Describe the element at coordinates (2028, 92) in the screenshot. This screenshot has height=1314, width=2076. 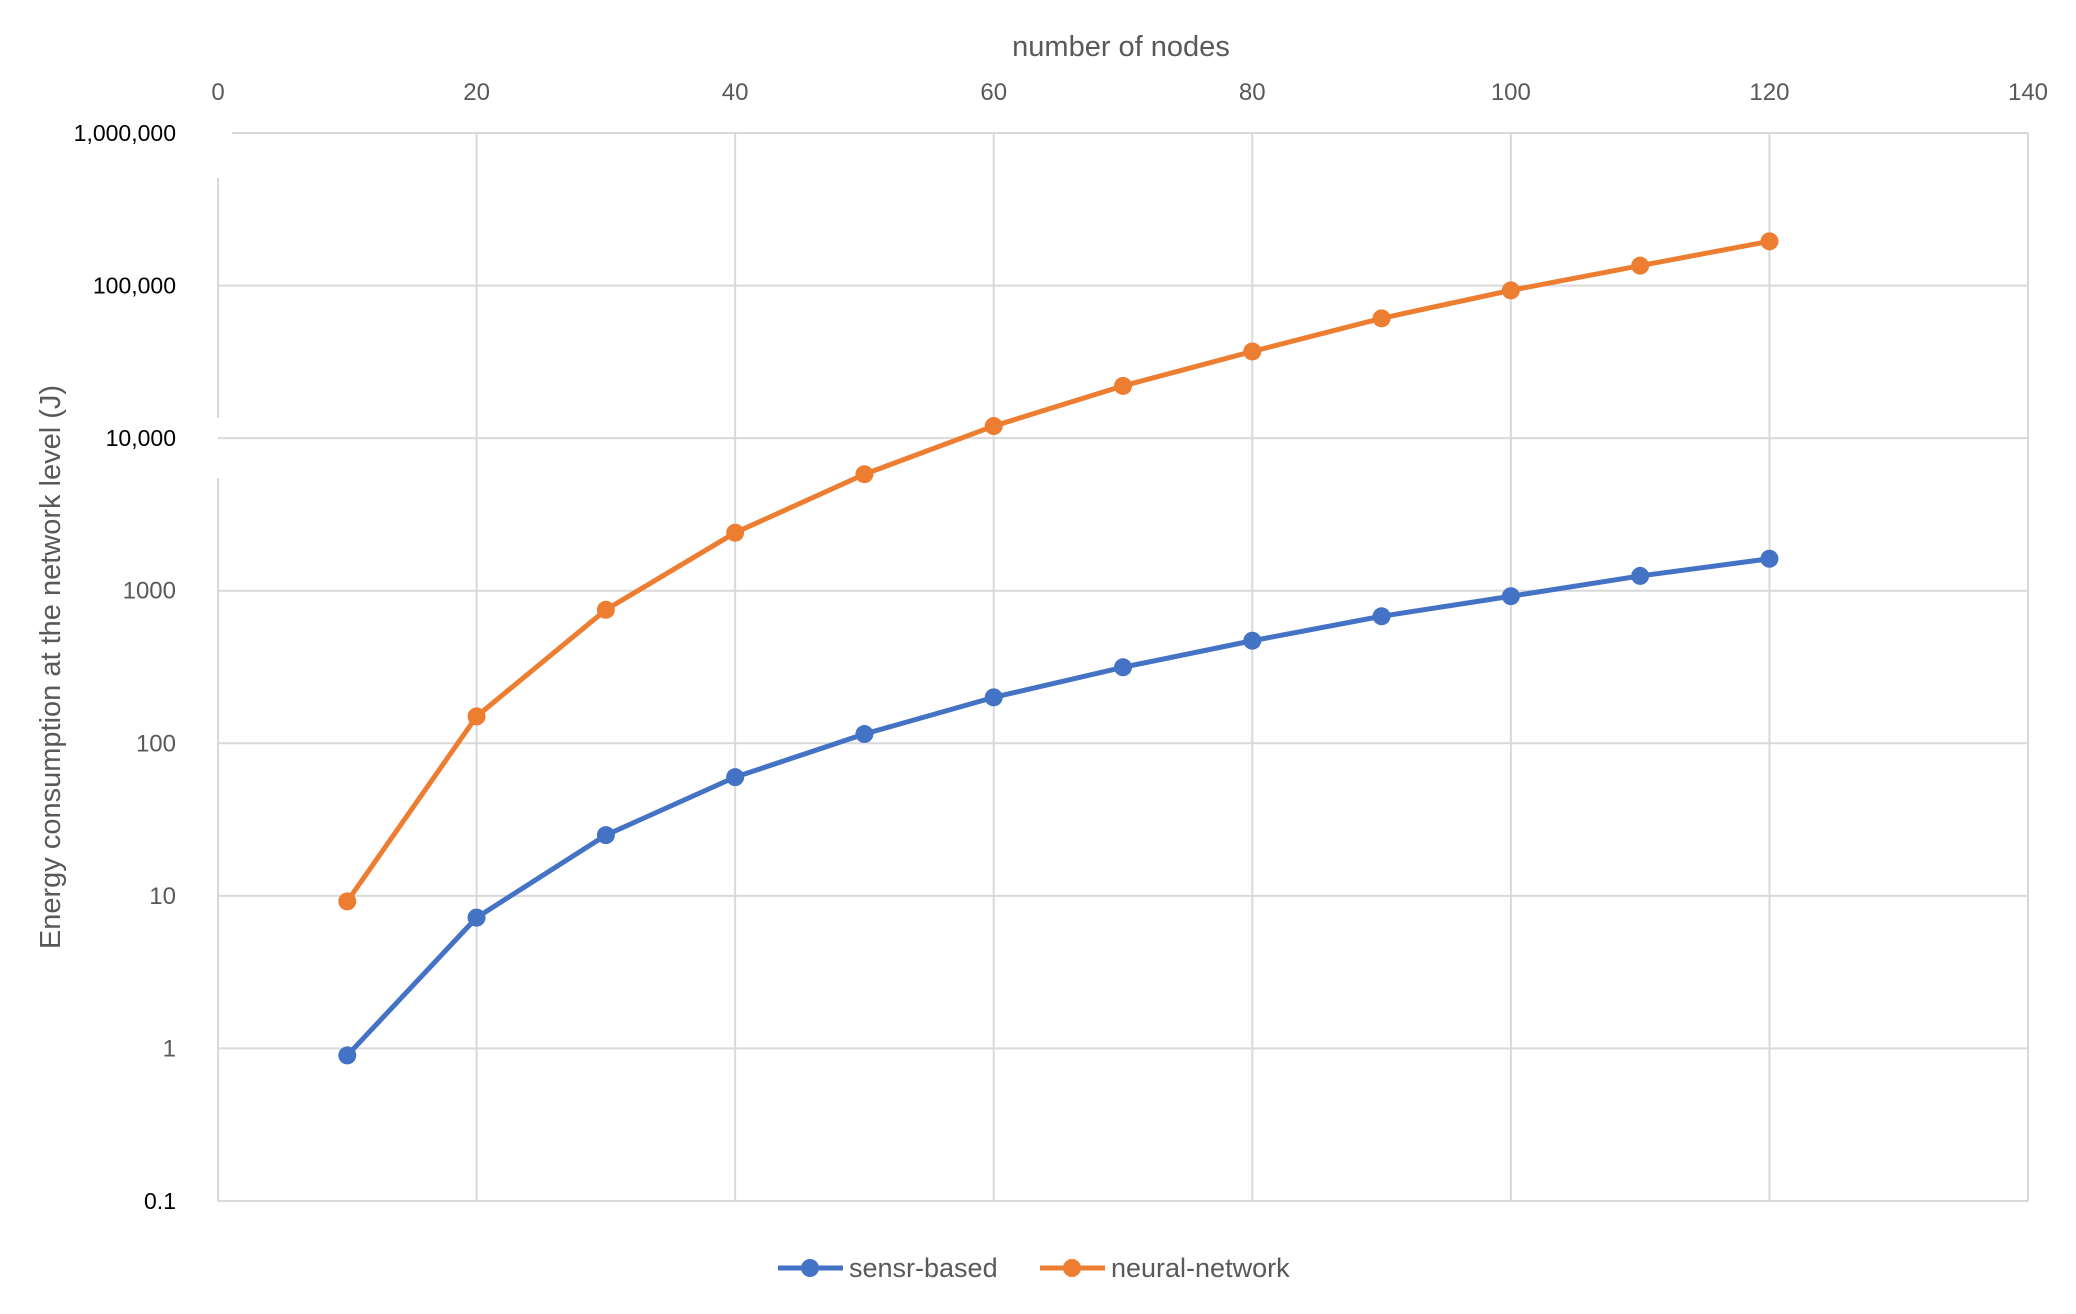
I see `x-tick-label: 140` at that location.